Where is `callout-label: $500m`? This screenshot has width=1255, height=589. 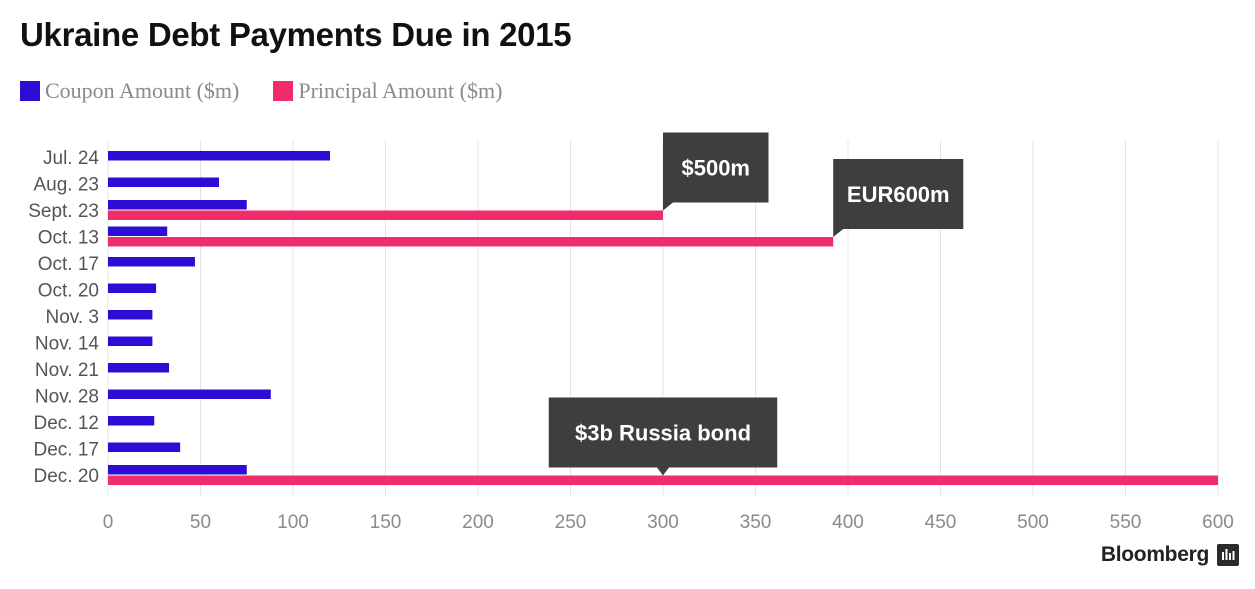
callout-label: $500m is located at coordinates (715, 168).